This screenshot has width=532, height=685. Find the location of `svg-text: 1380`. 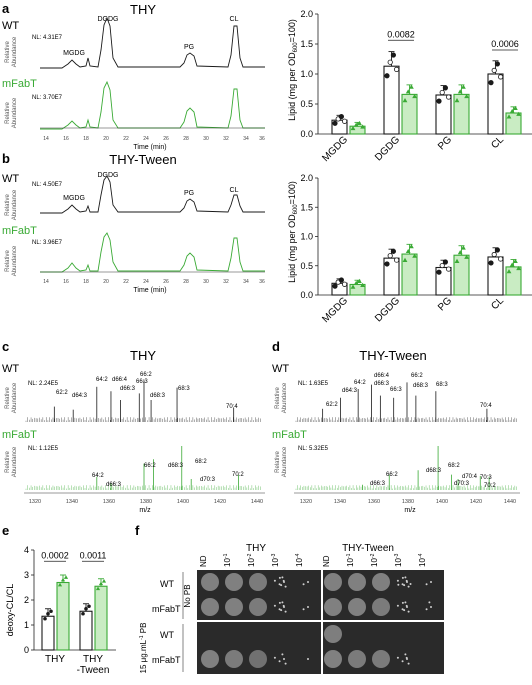

svg-text: 1380 is located at coordinates (146, 502).